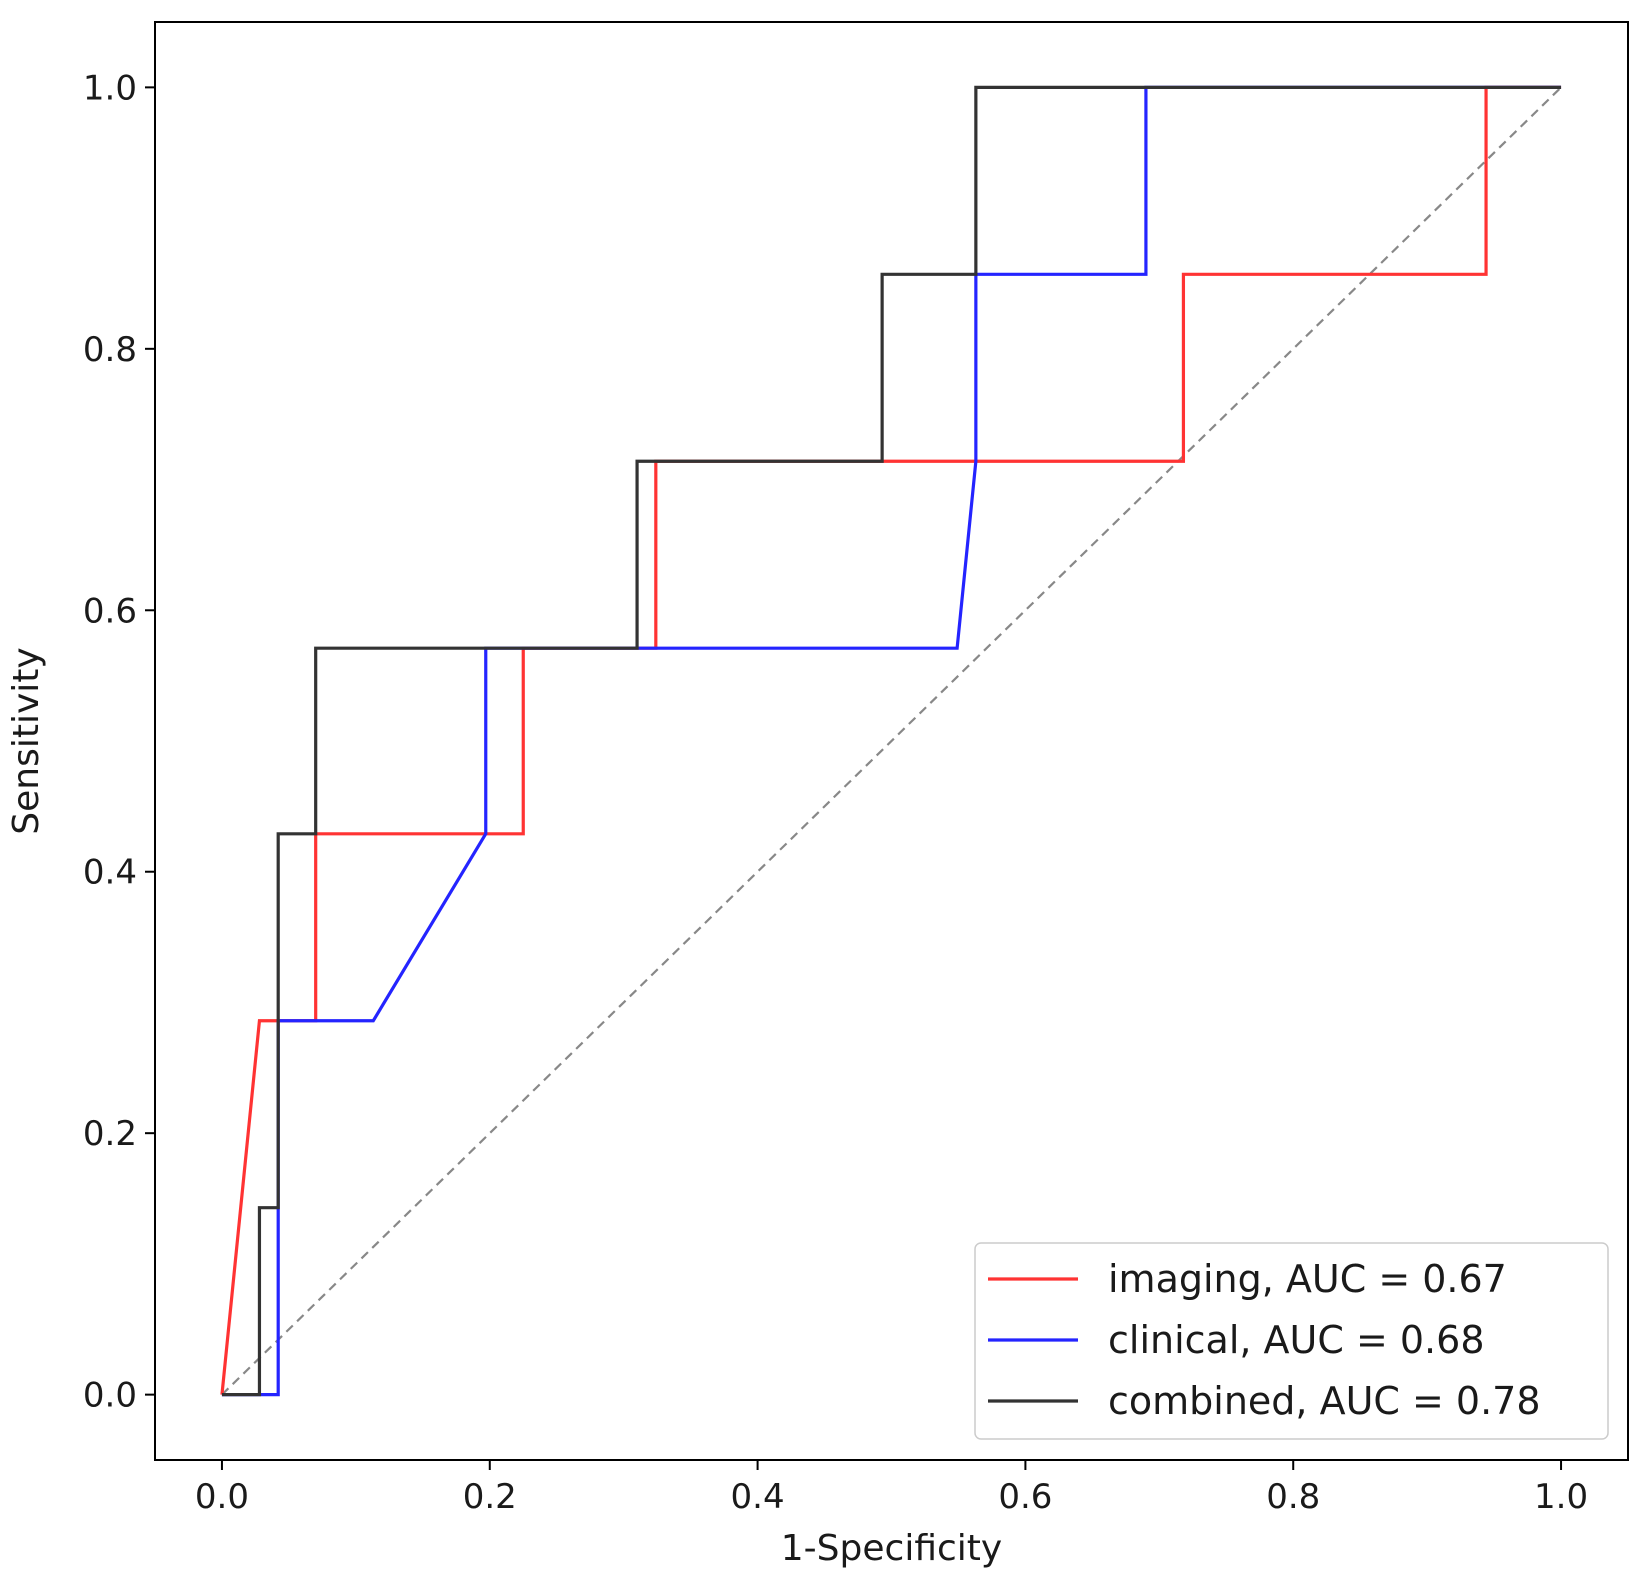 Image resolution: width=1643 pixels, height=1575 pixels. I want to click on y-tick-label: 0.6, so click(110, 611).